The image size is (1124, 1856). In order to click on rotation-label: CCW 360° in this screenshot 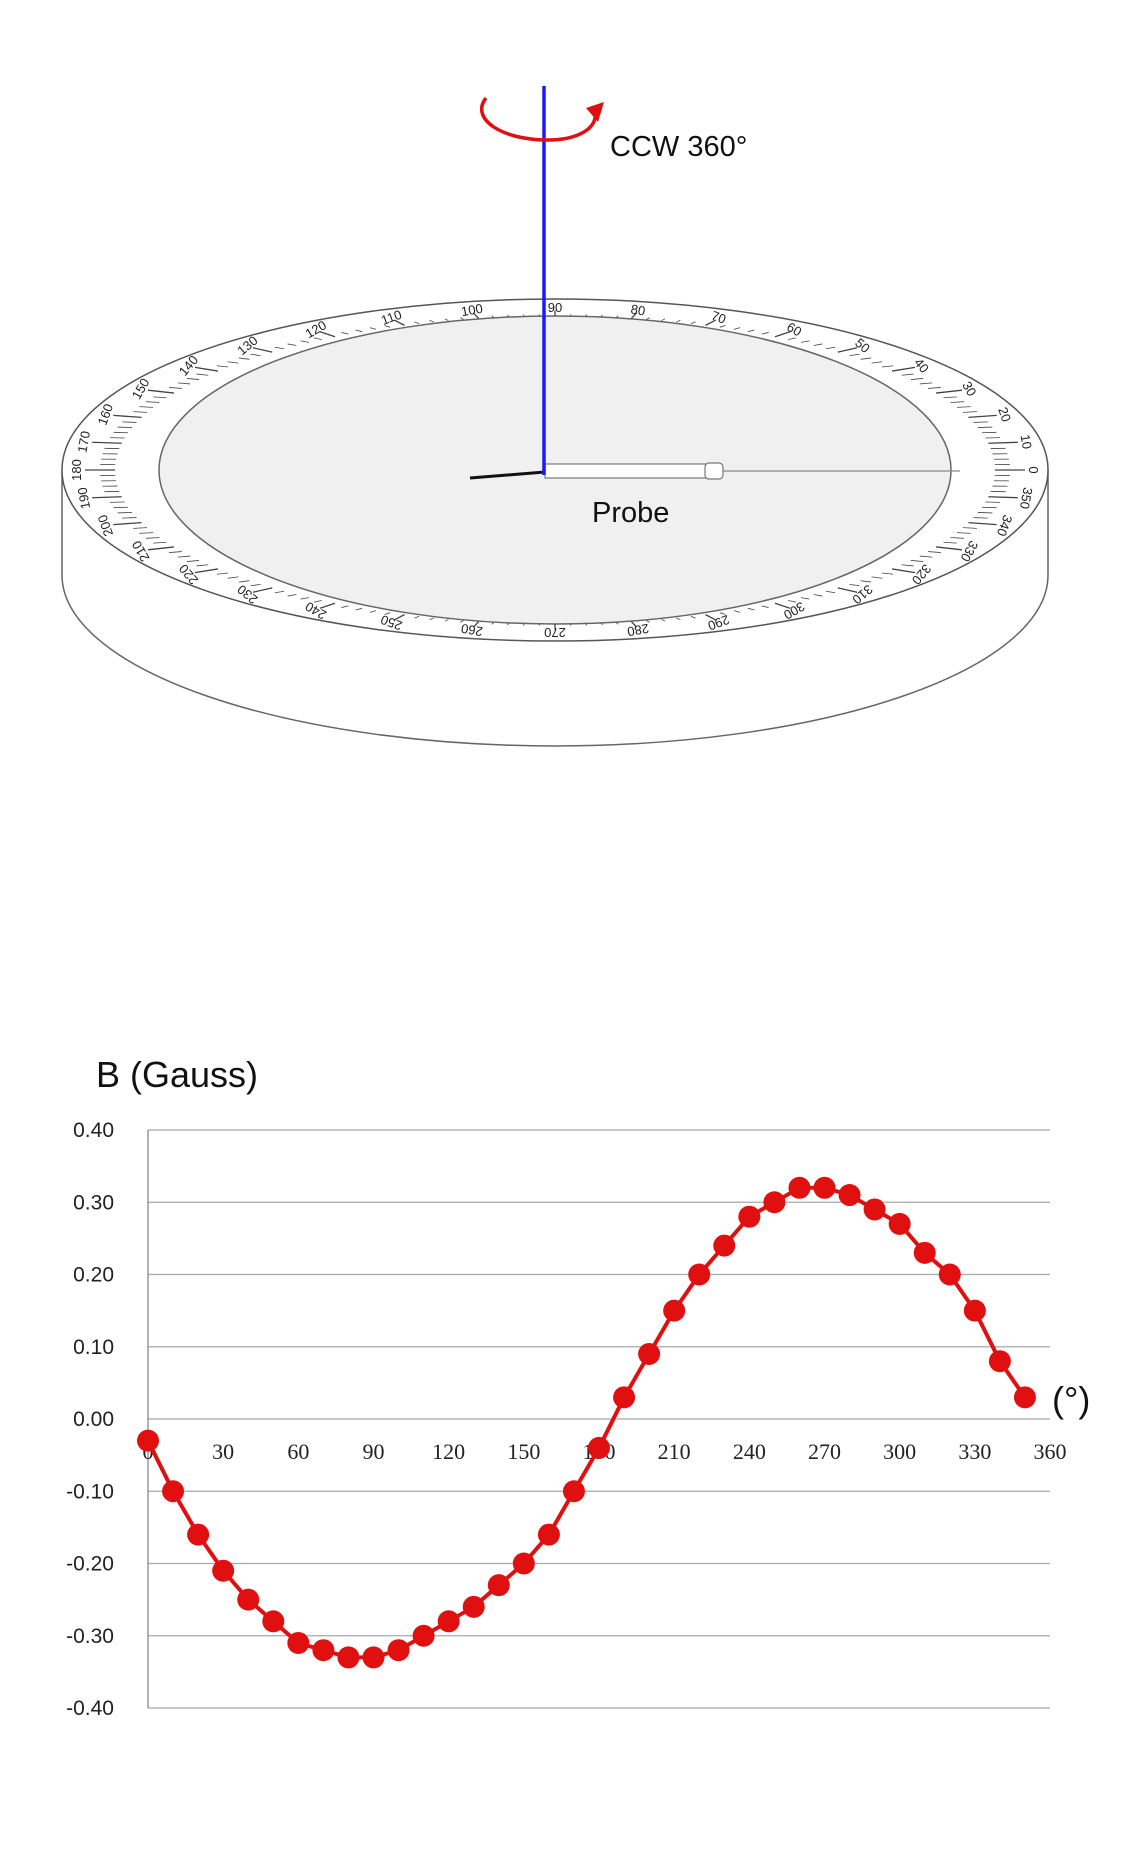, I will do `click(678, 147)`.